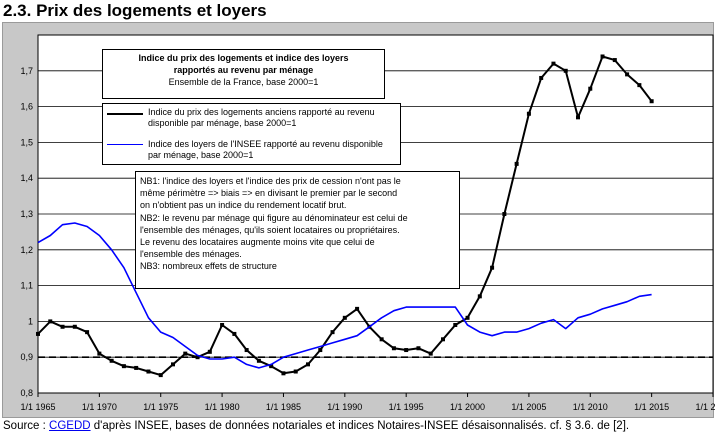 The image size is (717, 439). What do you see at coordinates (590, 407) in the screenshot?
I see `x-tick-label: 1/1 2010` at bounding box center [590, 407].